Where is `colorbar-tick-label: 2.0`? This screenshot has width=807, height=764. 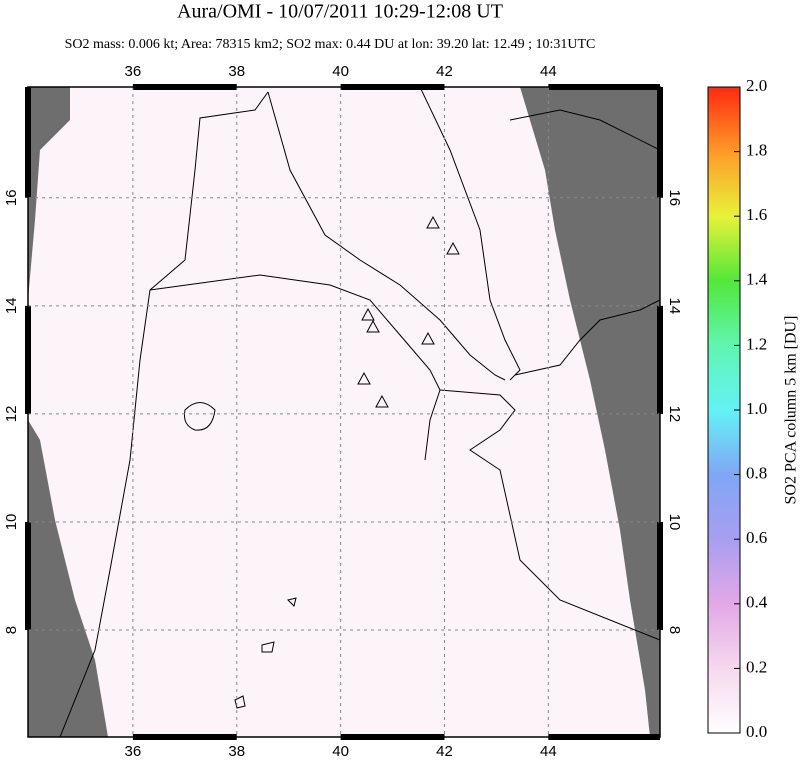 colorbar-tick-label: 2.0 is located at coordinates (756, 85).